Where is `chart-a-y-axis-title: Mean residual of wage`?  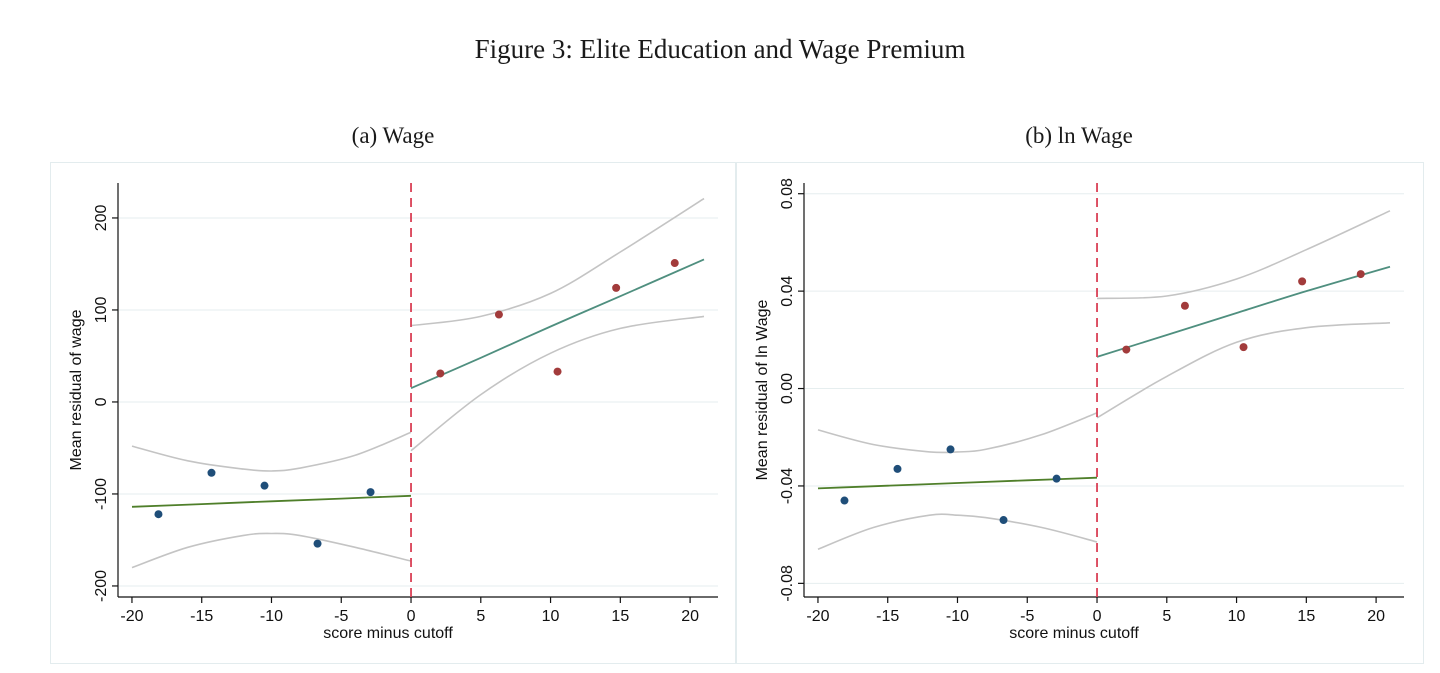
chart-a-y-axis-title: Mean residual of wage is located at coordinates (76, 389).